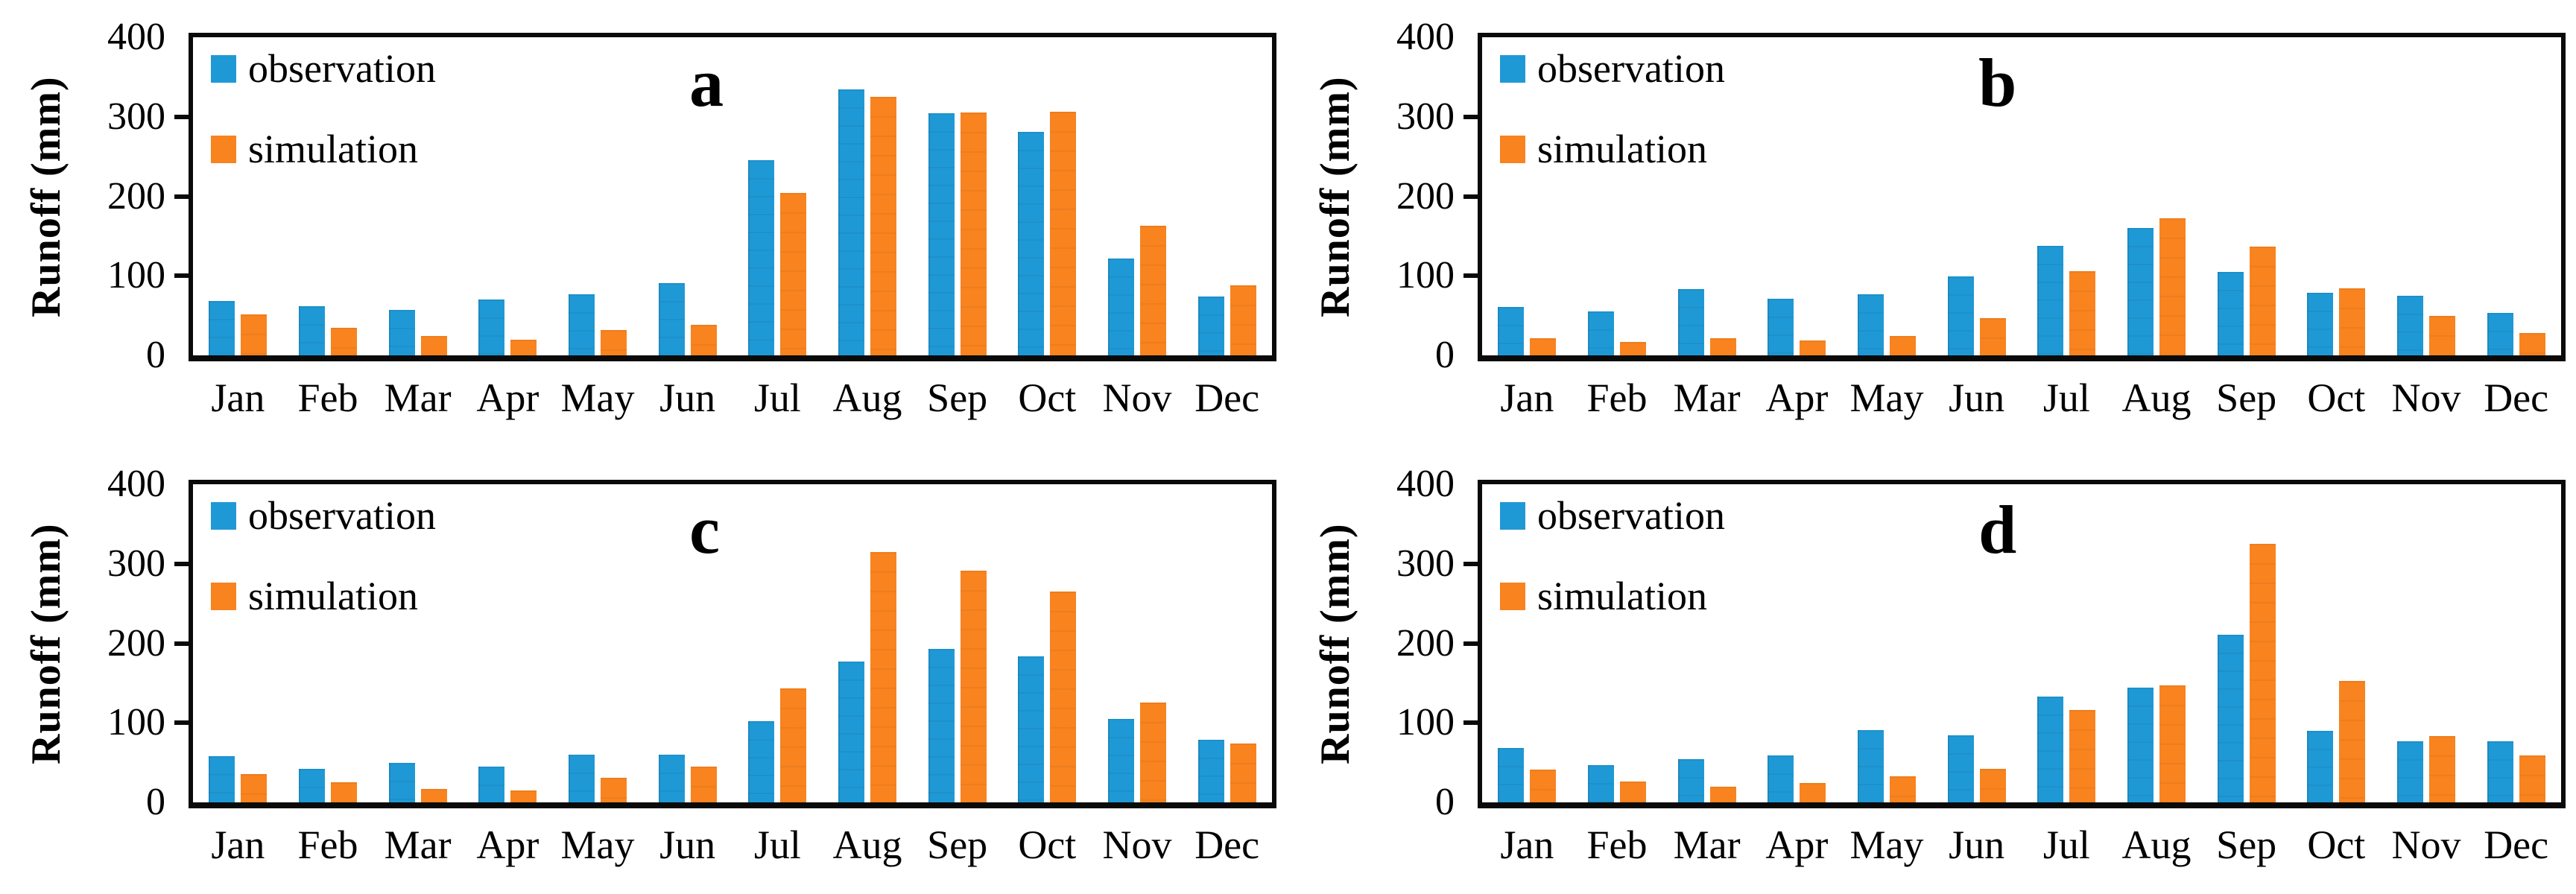 The image size is (2576, 894). Describe the element at coordinates (2442, 769) in the screenshot. I see `bar-simulation-Nov` at that location.